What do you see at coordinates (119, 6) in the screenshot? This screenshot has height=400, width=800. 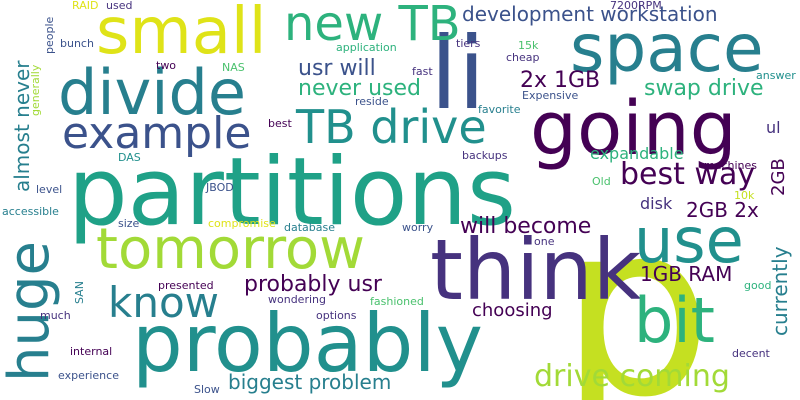 I see `word-used: used` at bounding box center [119, 6].